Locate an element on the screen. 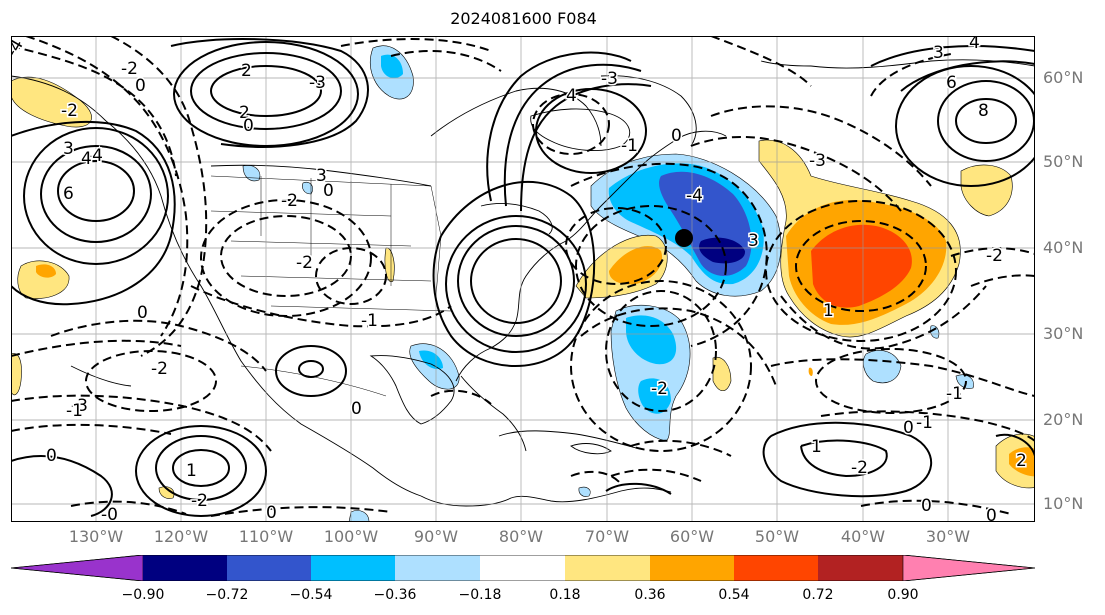  colorbar-tick: −0.18 is located at coordinates (480, 595).